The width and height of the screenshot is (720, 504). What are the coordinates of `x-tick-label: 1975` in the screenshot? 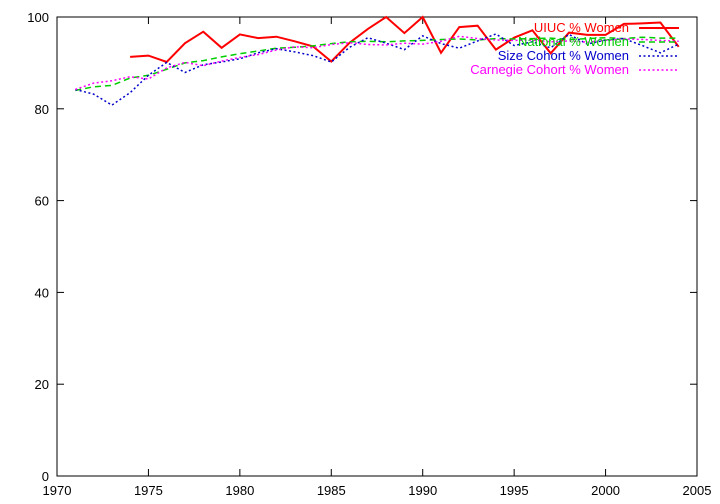 It's located at (148, 490).